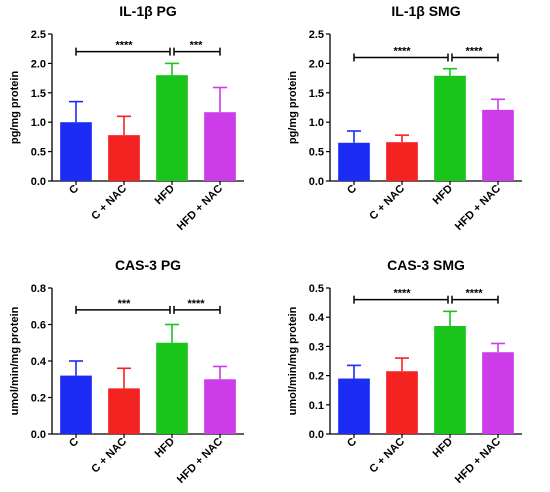 The image size is (550, 492). What do you see at coordinates (38, 326) in the screenshot?
I see `y-tick-label: 0.6` at bounding box center [38, 326].